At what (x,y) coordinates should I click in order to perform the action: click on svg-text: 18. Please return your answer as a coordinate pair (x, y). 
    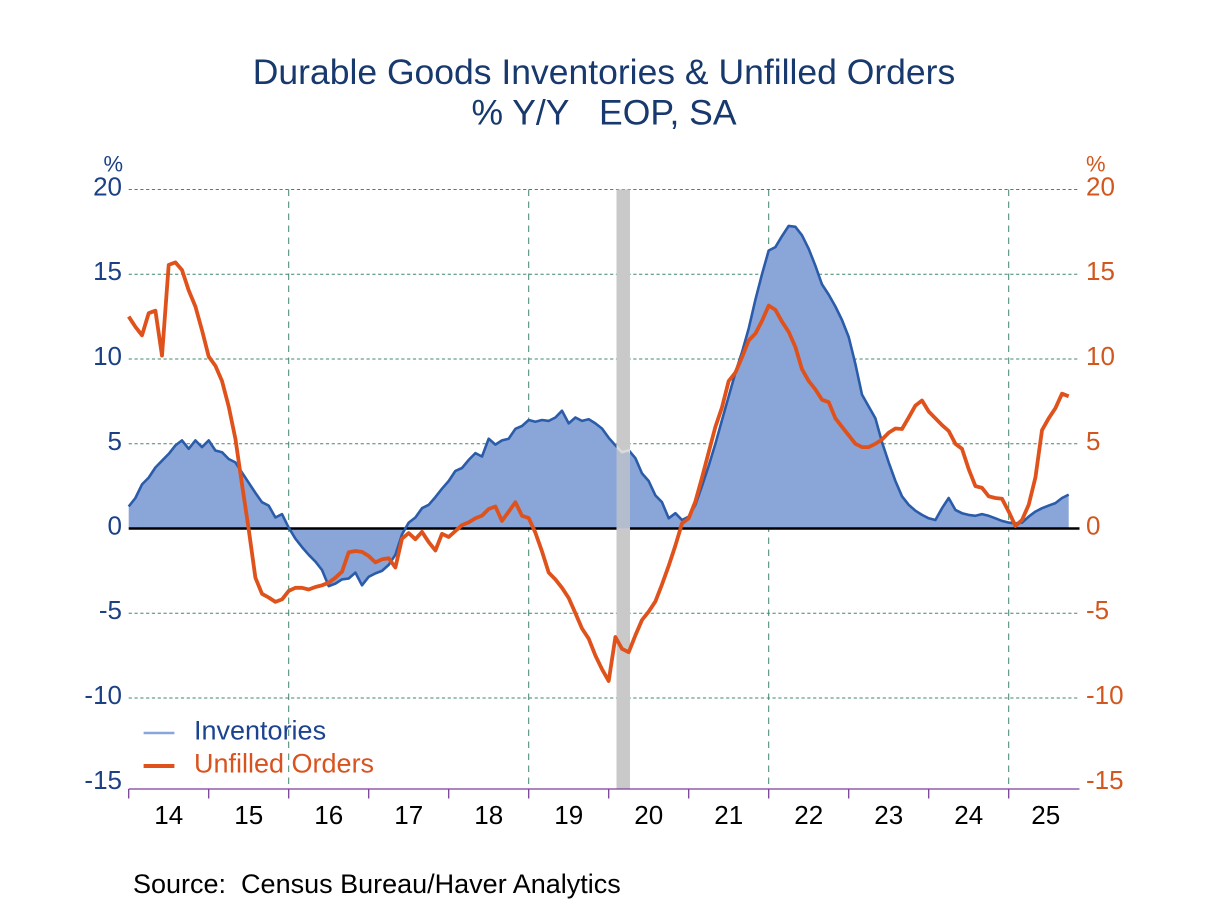
    Looking at the image, I should click on (488, 815).